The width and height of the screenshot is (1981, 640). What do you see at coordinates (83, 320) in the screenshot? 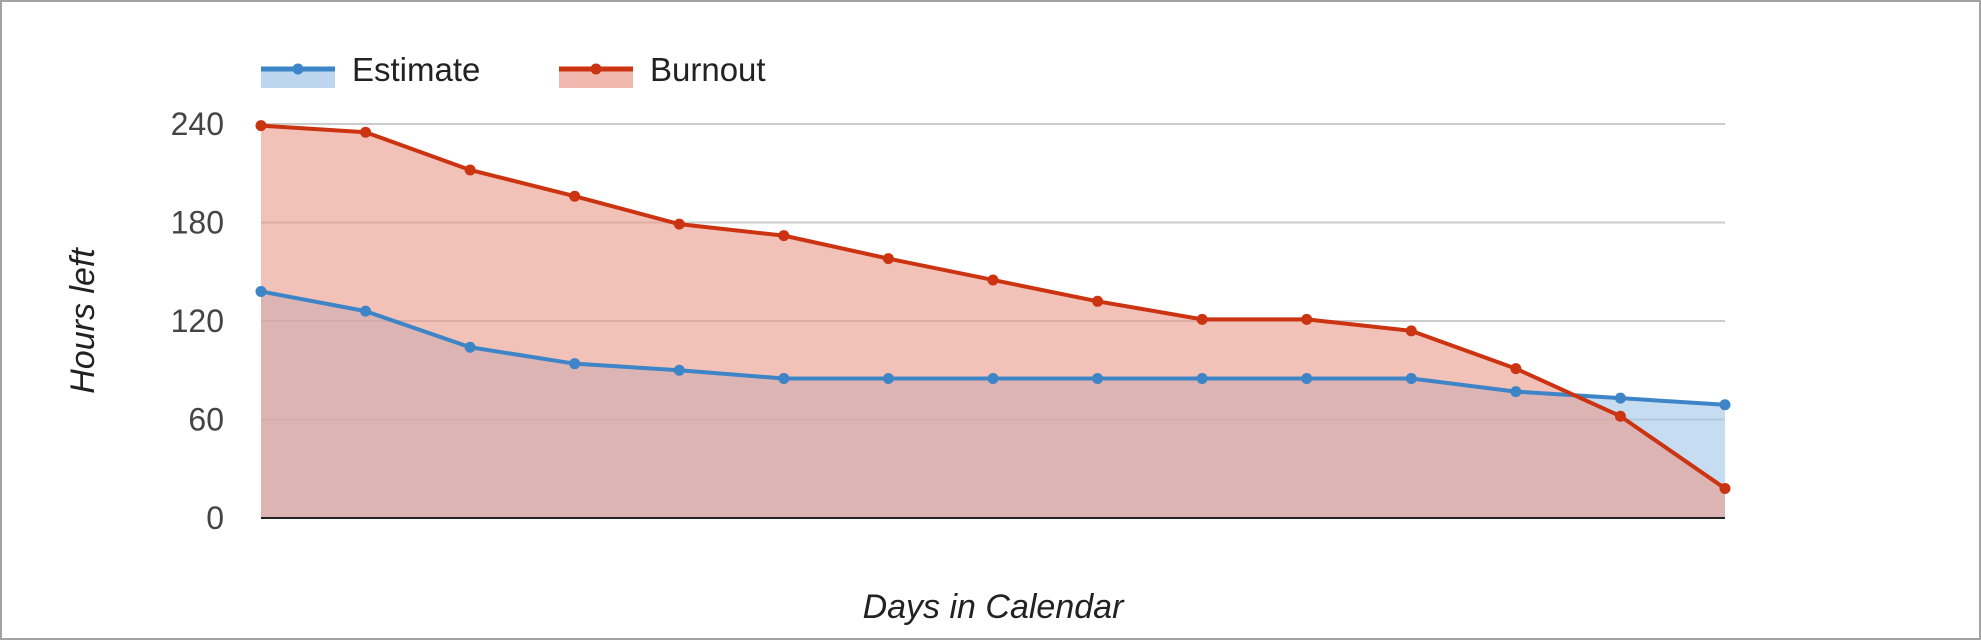
I see `y-axis-title: Hours left` at bounding box center [83, 320].